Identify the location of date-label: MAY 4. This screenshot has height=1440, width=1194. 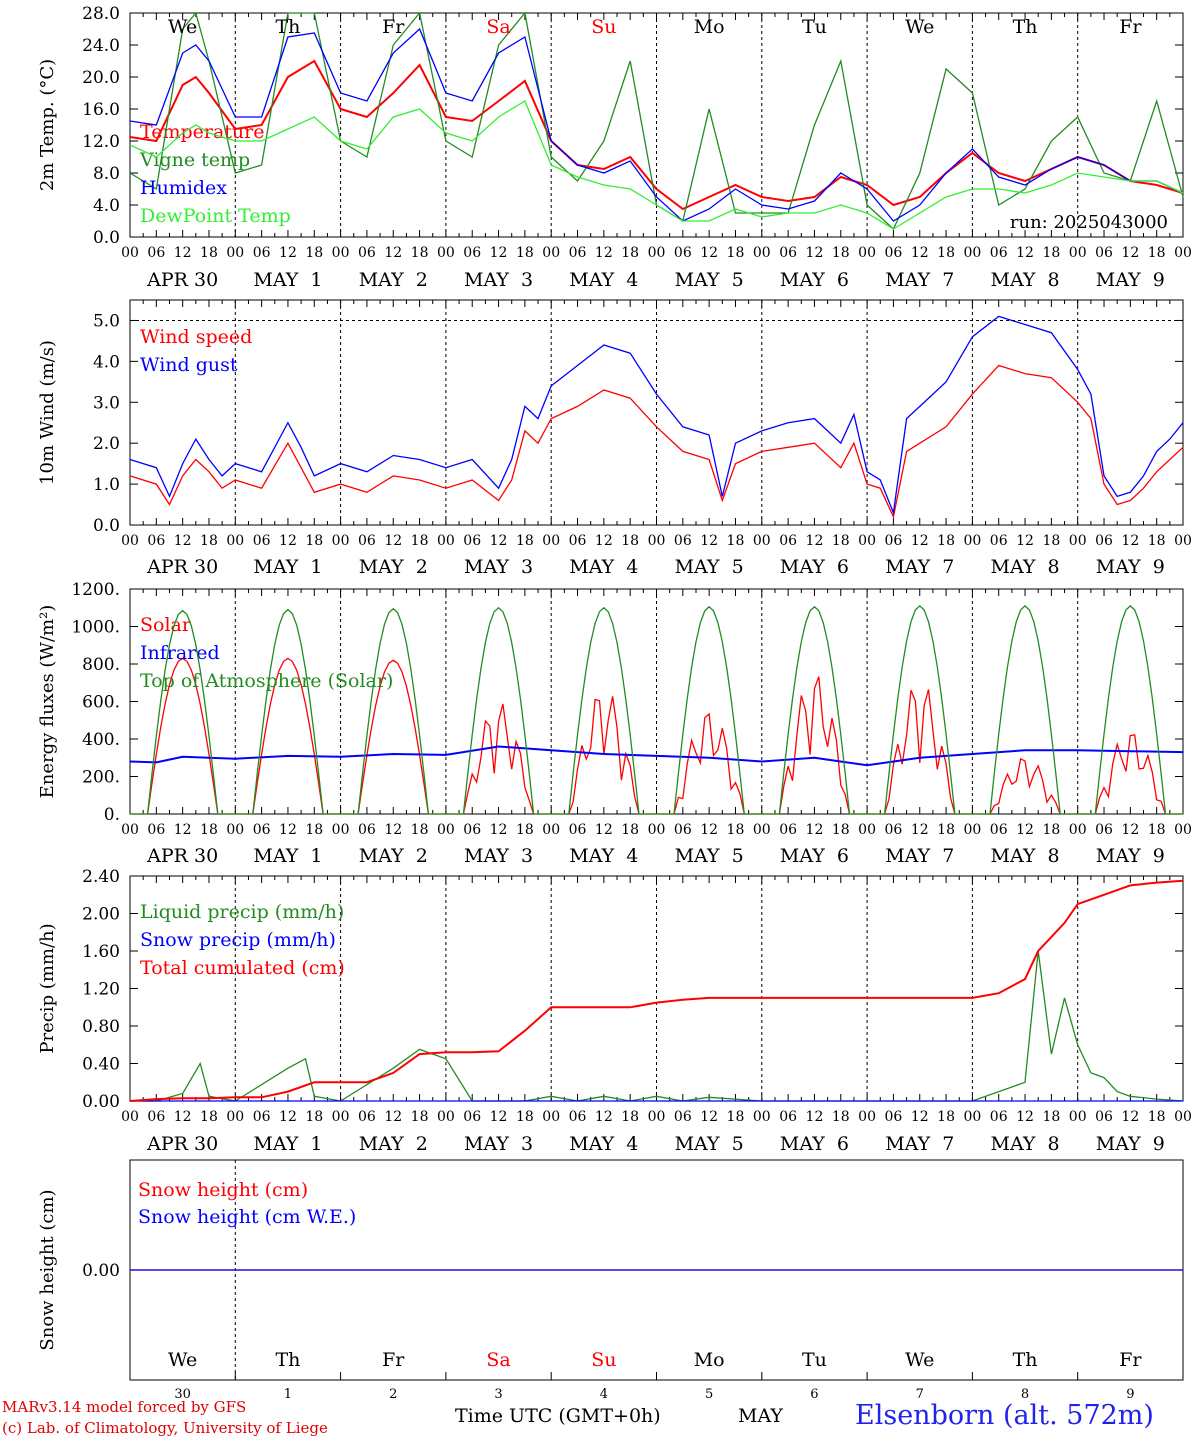
(603, 567).